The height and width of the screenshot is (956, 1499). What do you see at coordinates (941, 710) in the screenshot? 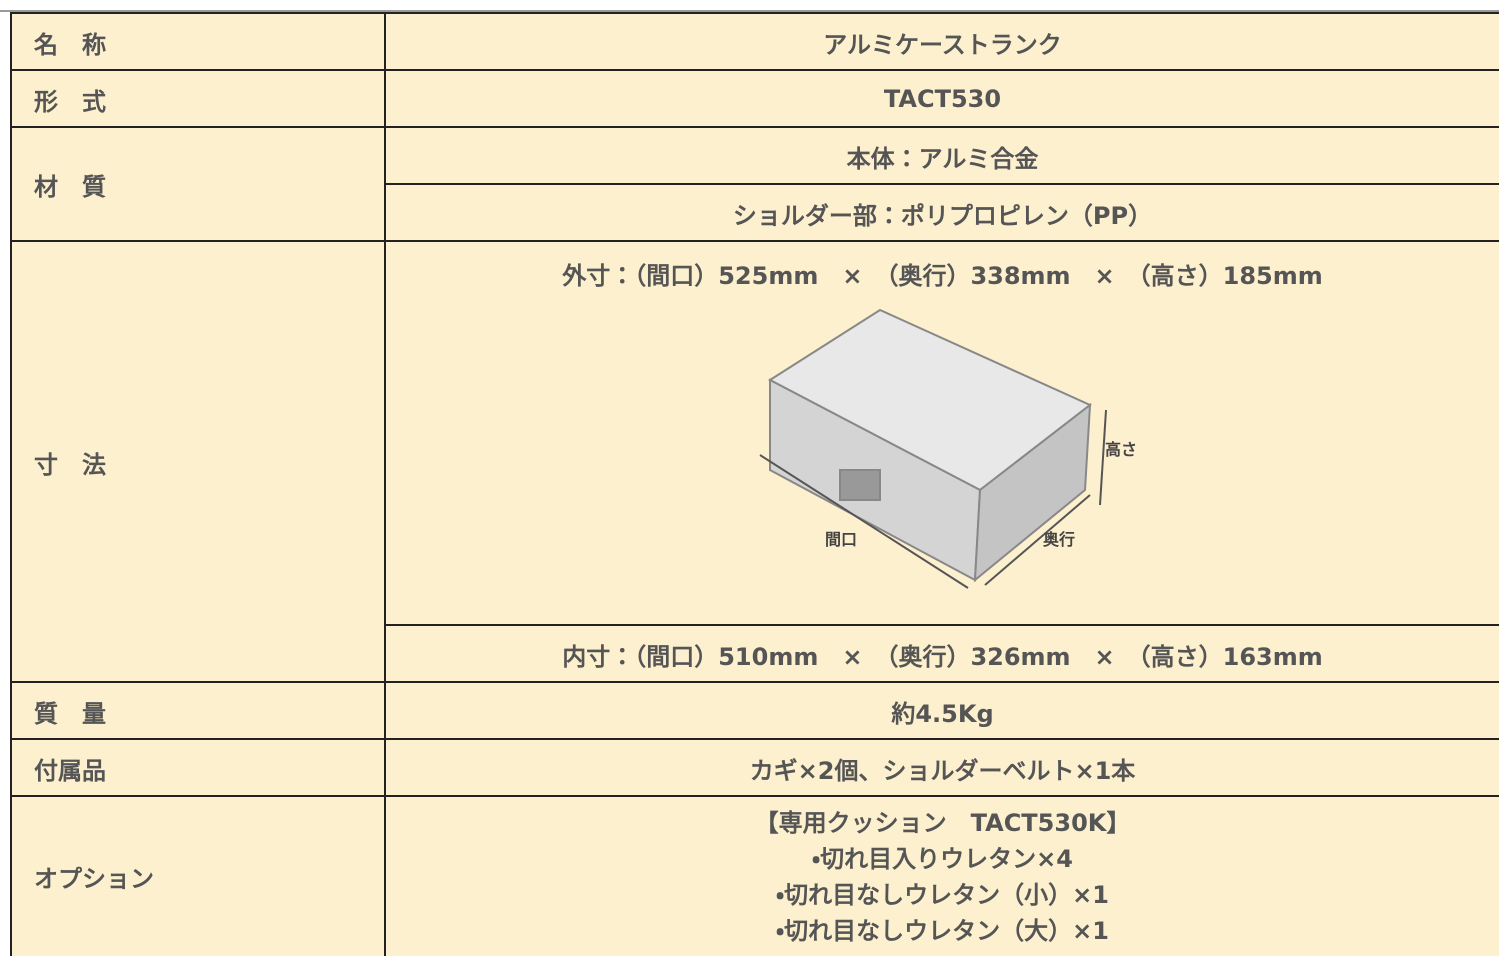
I see `value-cell: 約4.5Kg` at bounding box center [941, 710].